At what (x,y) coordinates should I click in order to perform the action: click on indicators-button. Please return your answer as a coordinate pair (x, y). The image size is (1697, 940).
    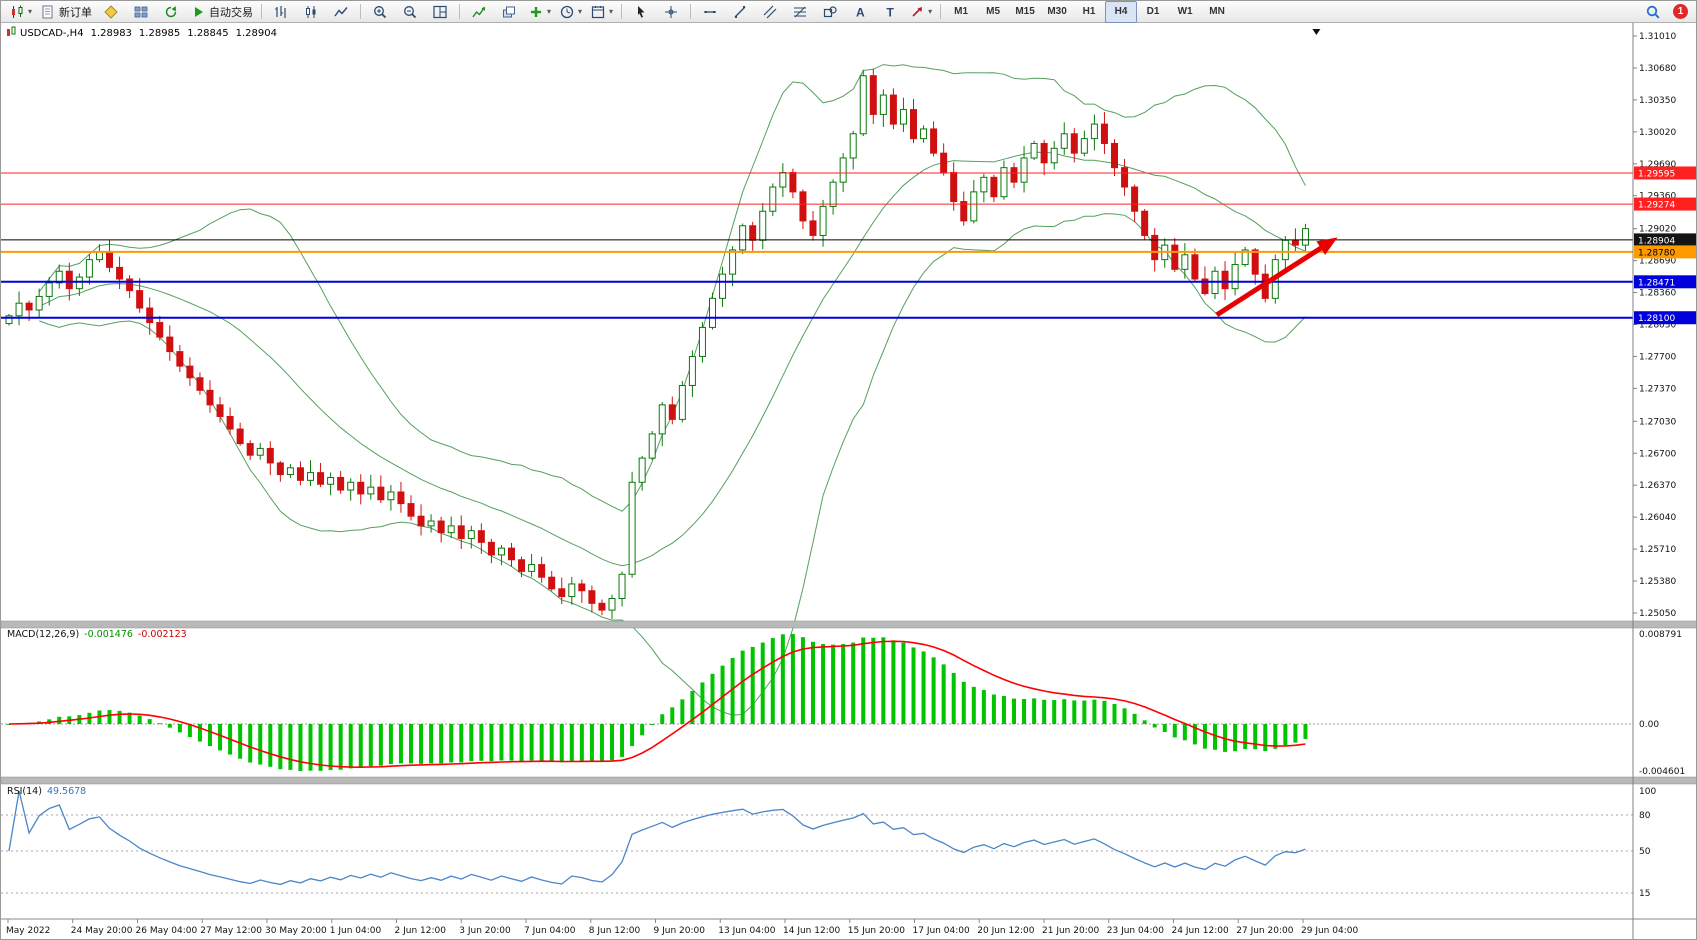
    Looking at the image, I should click on (479, 12).